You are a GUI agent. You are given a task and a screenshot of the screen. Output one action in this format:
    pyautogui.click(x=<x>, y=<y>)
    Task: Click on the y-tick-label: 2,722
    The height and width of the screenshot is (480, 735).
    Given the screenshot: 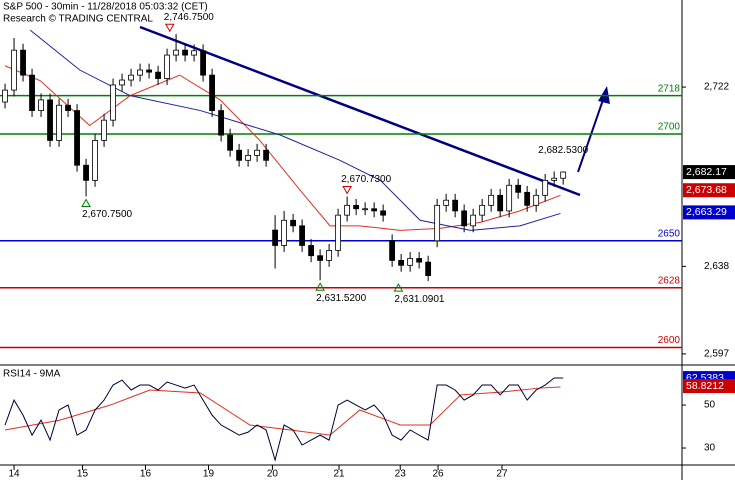 What is the action you would take?
    pyautogui.click(x=716, y=87)
    